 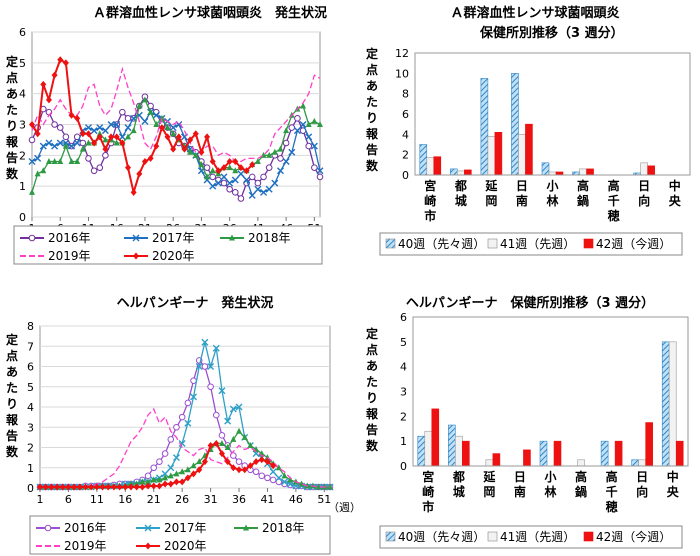 I want to click on series-line, so click(x=176, y=147).